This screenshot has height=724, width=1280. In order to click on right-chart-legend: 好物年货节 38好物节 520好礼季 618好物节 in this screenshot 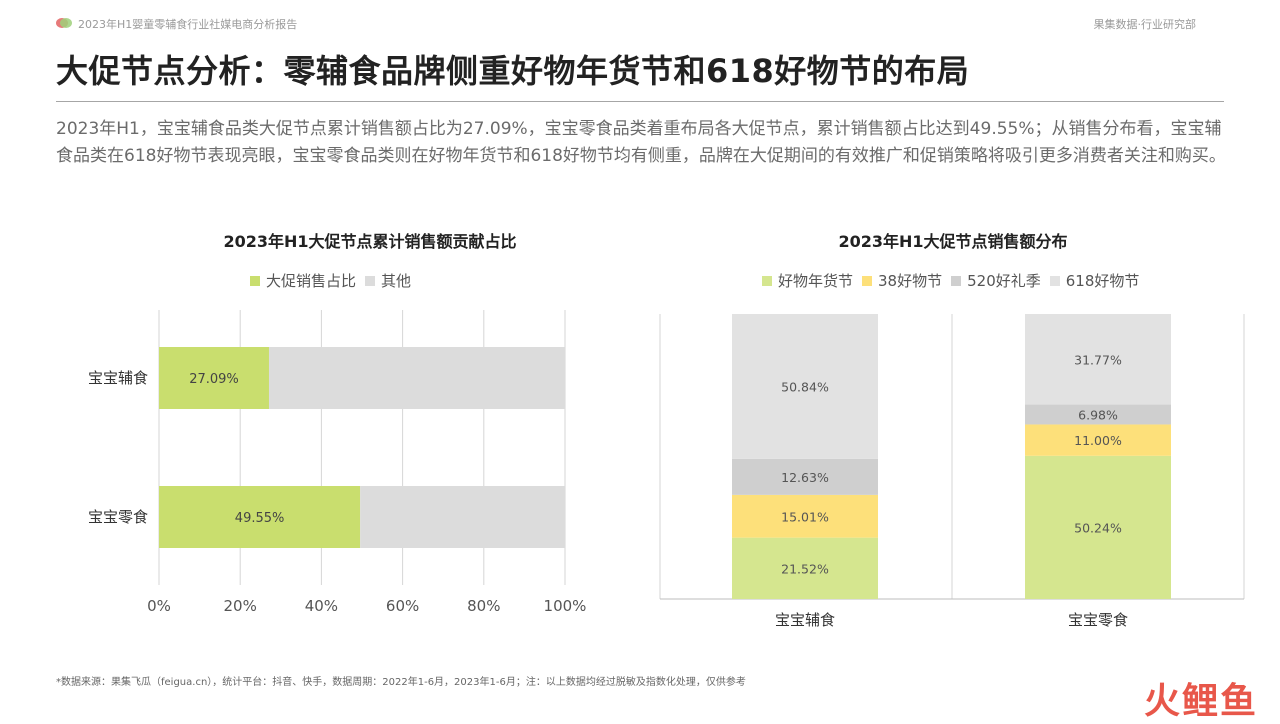, I will do `click(955, 280)`.